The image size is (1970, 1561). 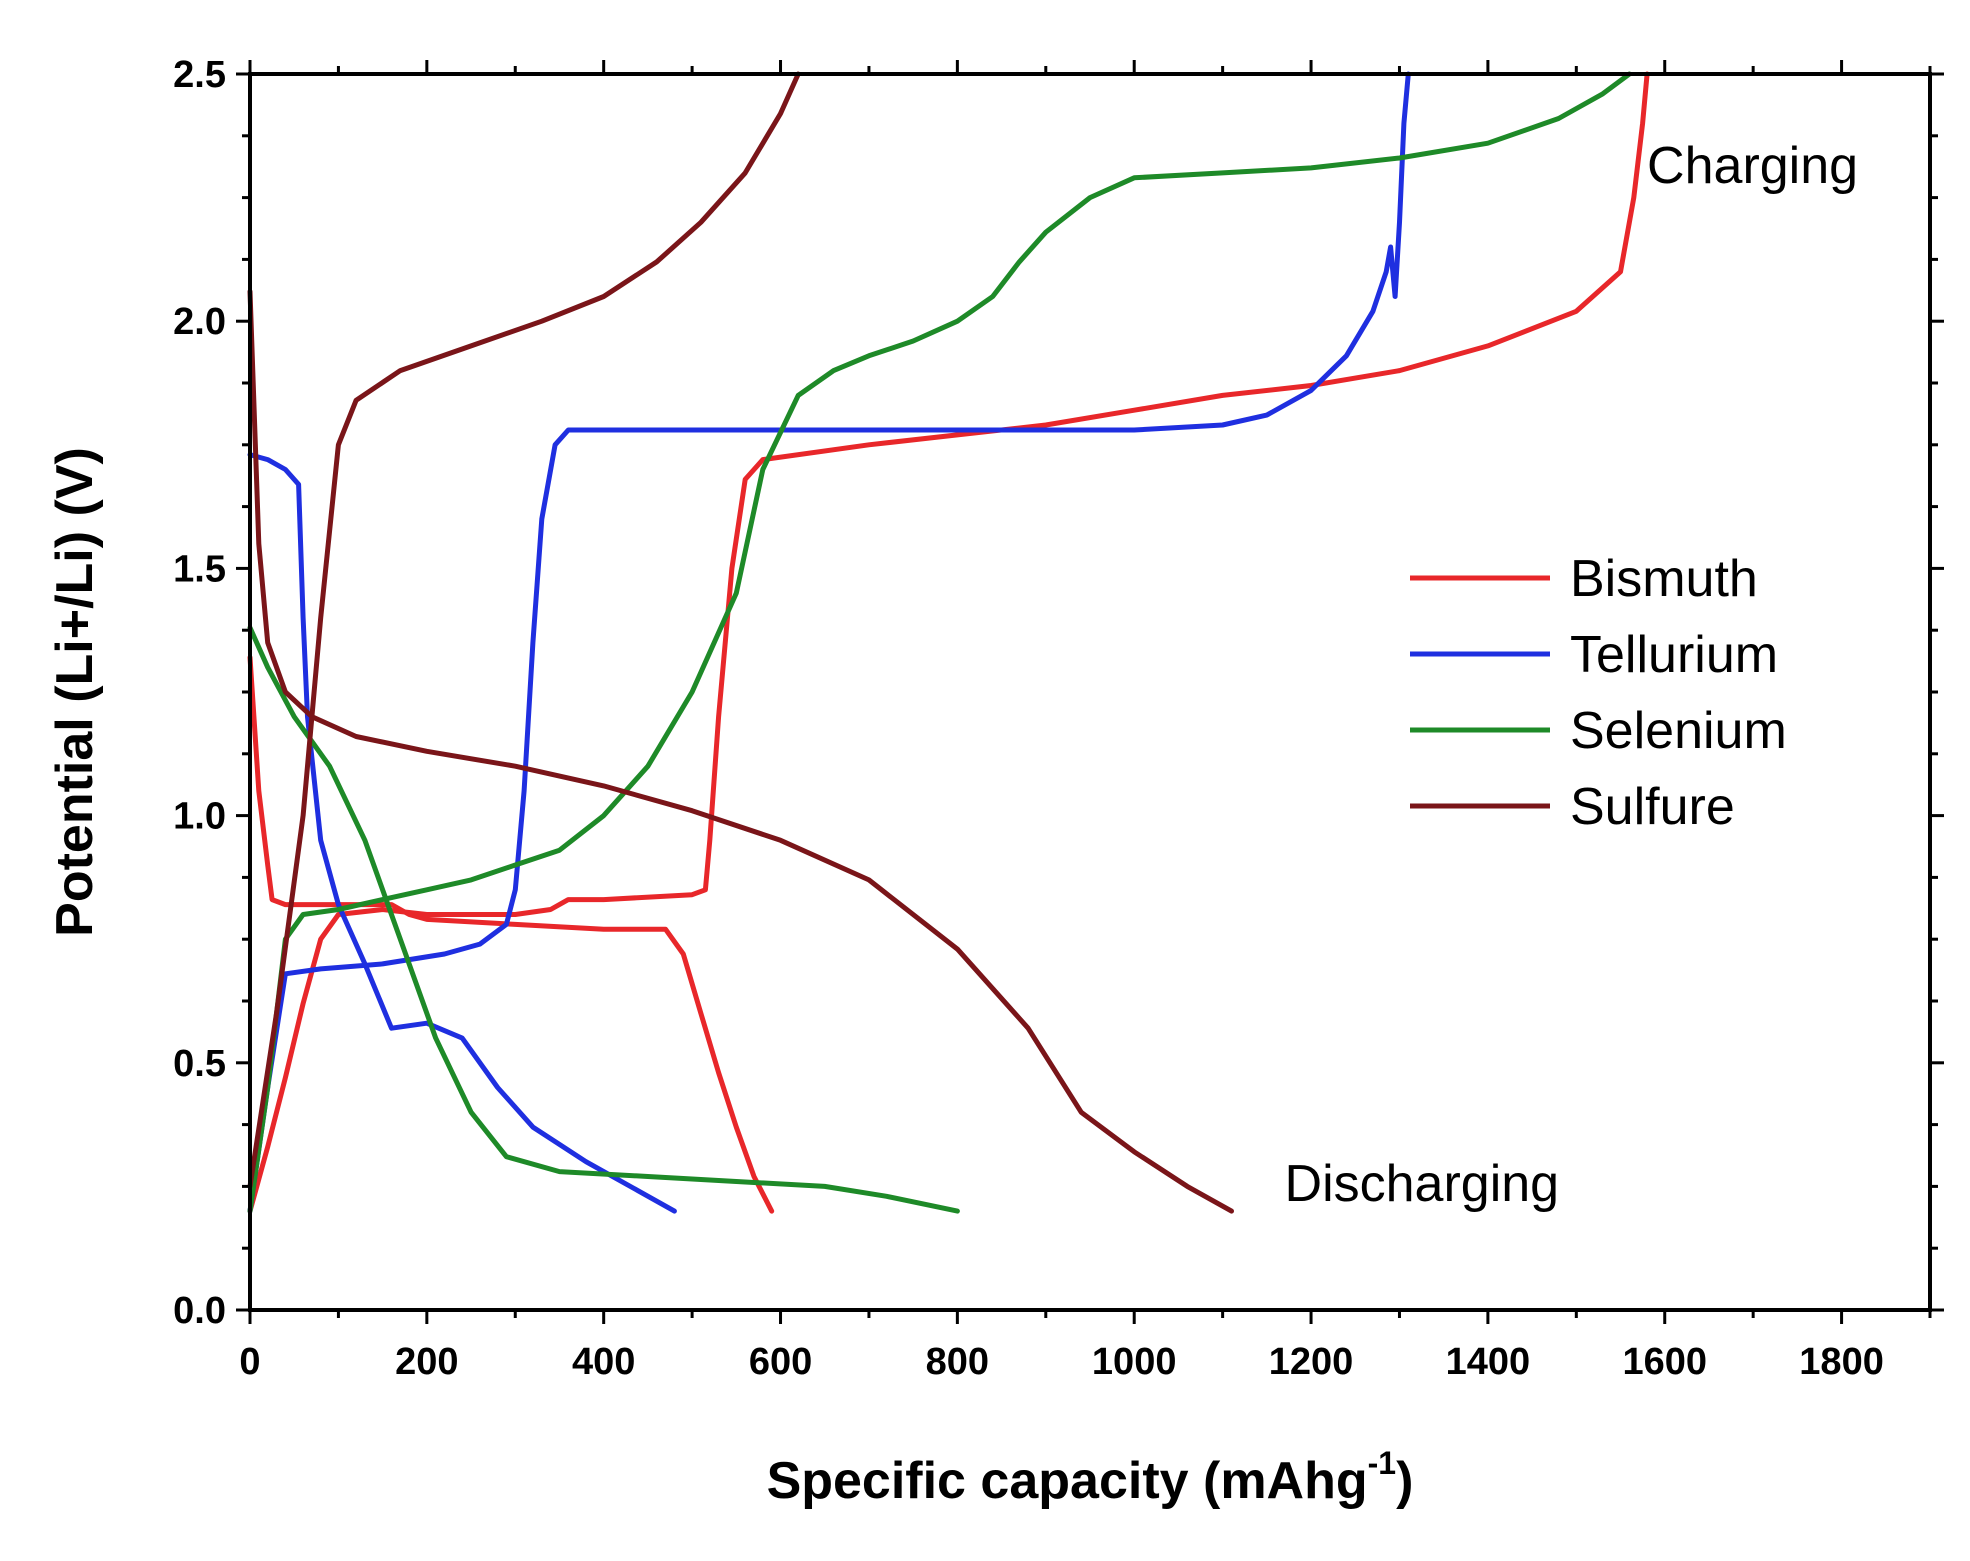 What do you see at coordinates (780, 1362) in the screenshot?
I see `x-tick-label: 600` at bounding box center [780, 1362].